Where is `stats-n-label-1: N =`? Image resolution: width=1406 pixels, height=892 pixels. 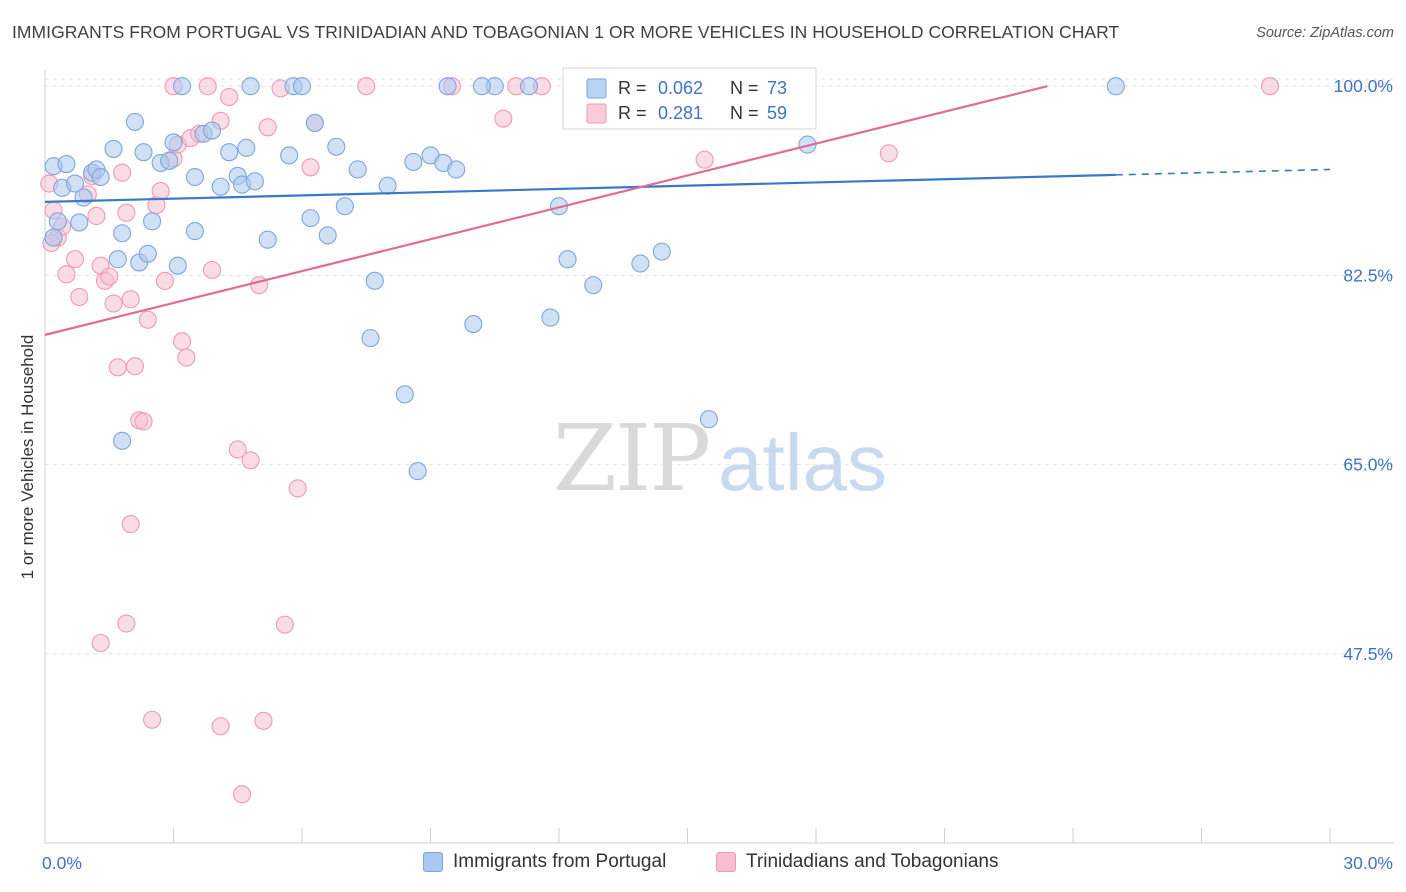
stats-n-label-1: N = is located at coordinates (744, 113).